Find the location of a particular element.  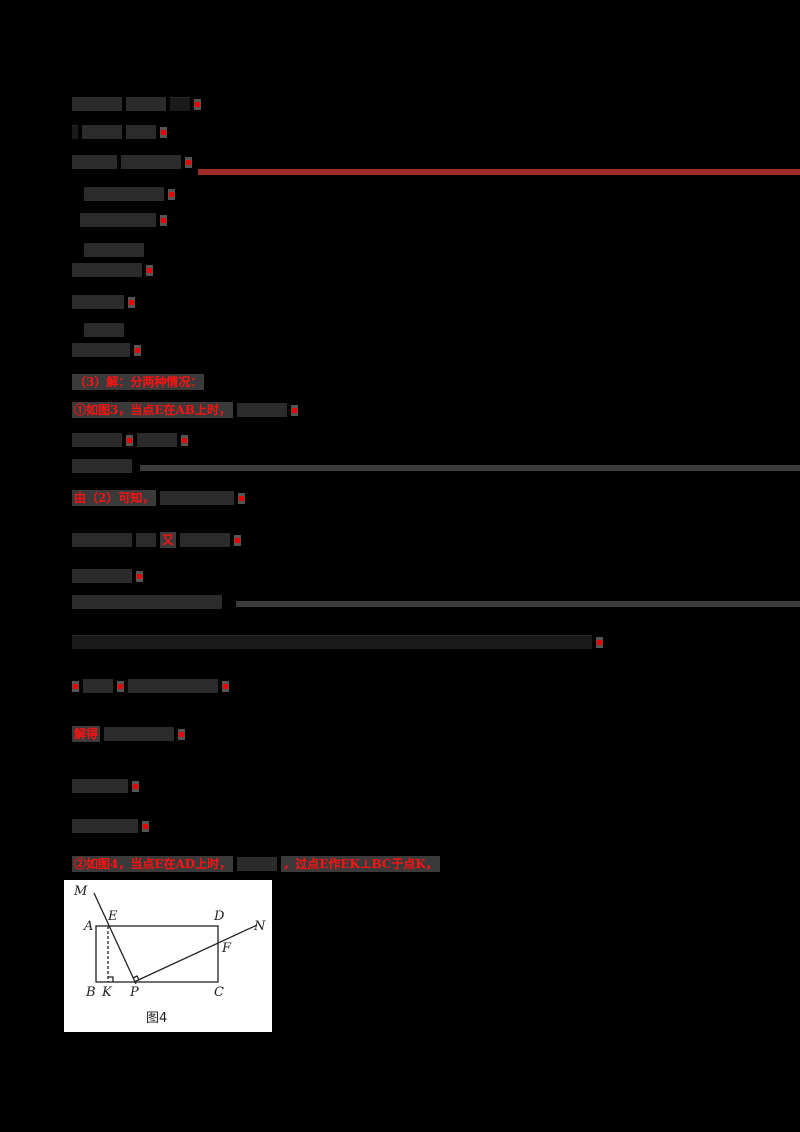

case1-ref: 由（2）可知， is located at coordinates (114, 498).